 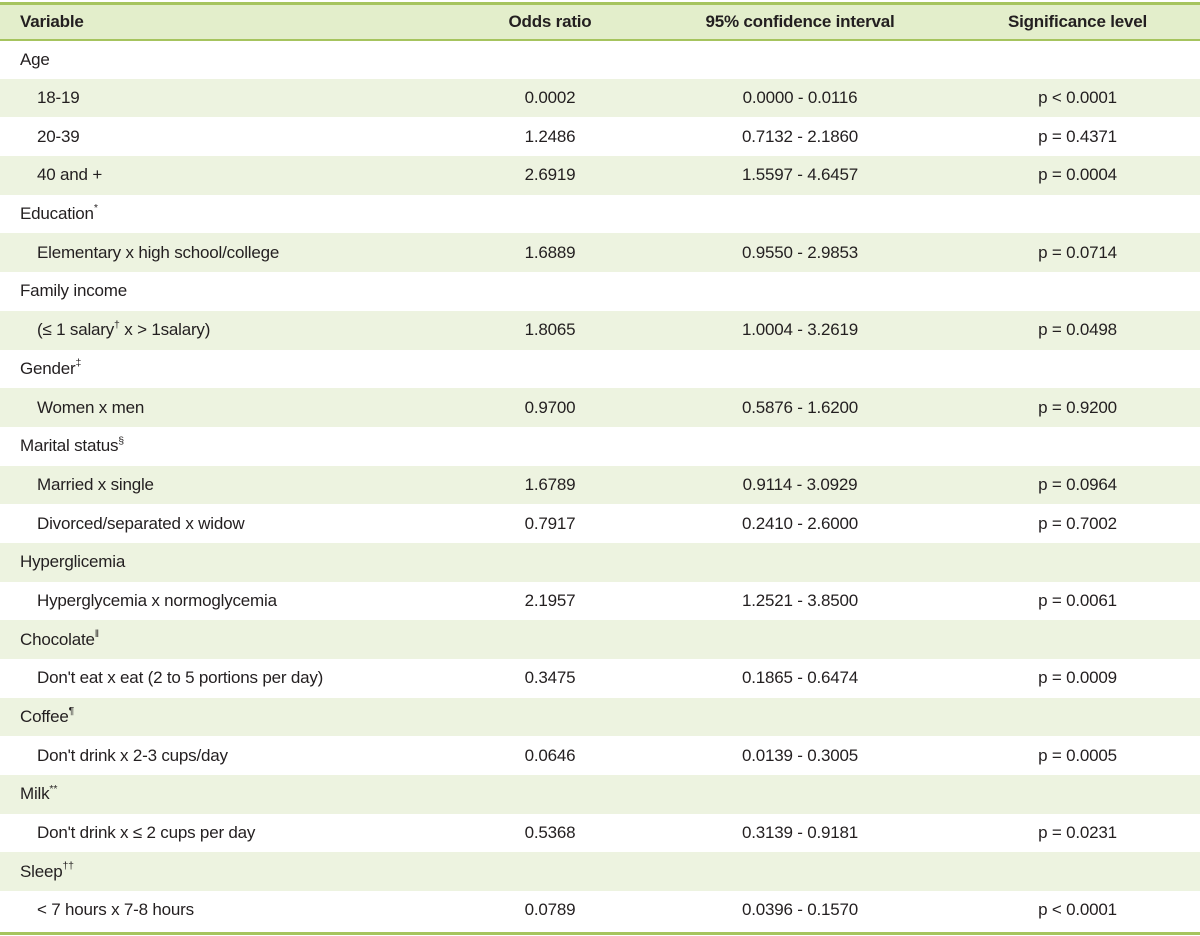 I want to click on confidence-interval-cell: 0.5876 - 1.6200, so click(x=800, y=407).